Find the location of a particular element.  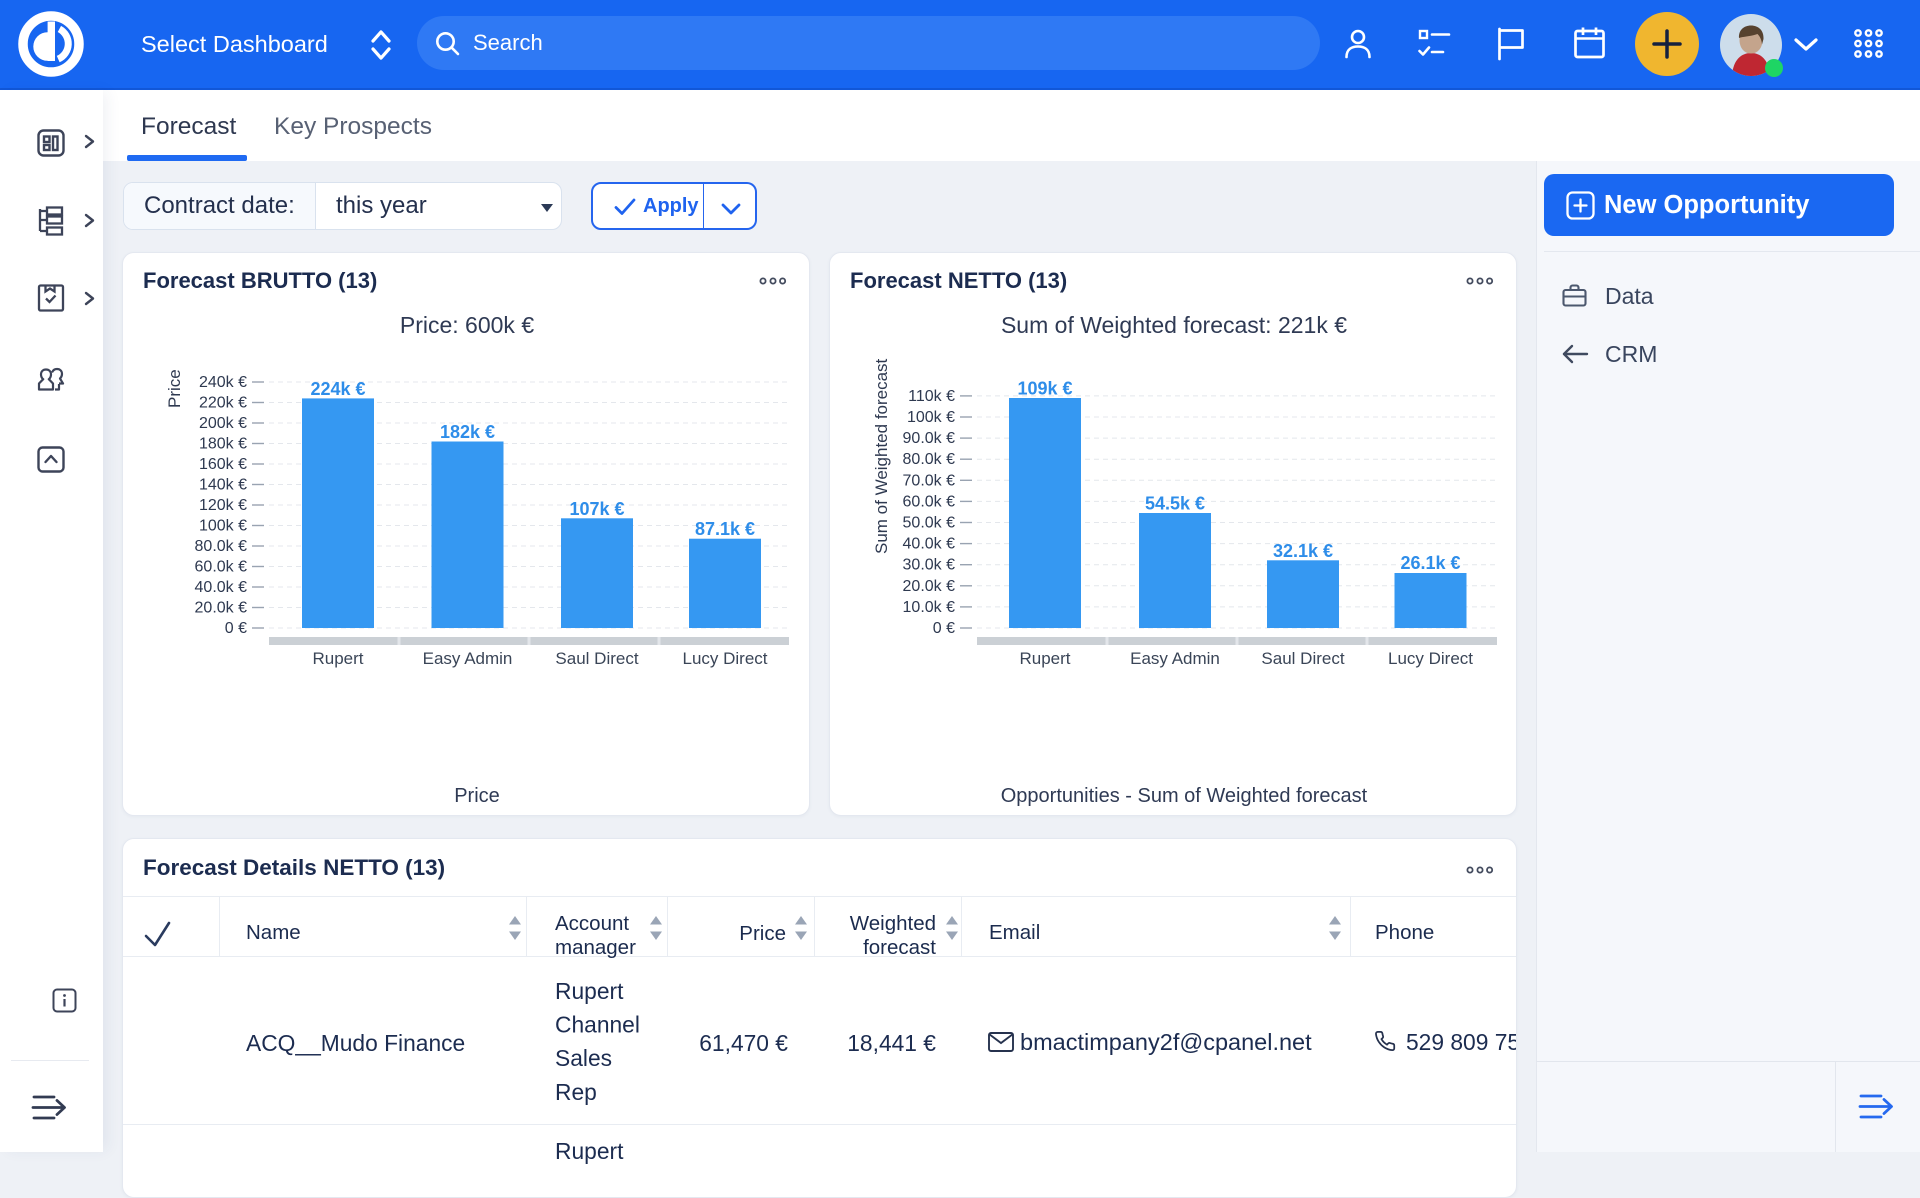

svg-text: 109k € is located at coordinates (1044, 389).